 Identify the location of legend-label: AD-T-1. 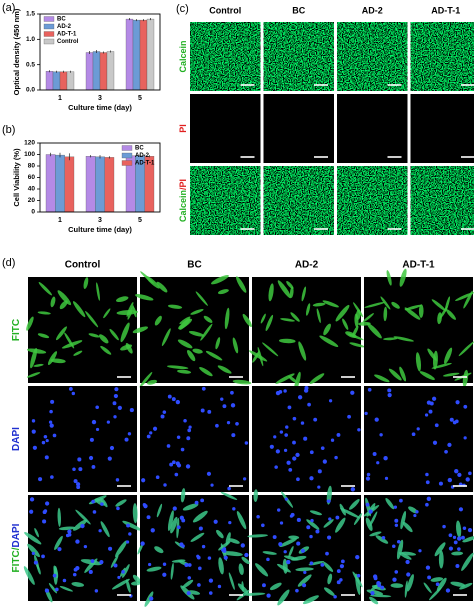
(145, 164).